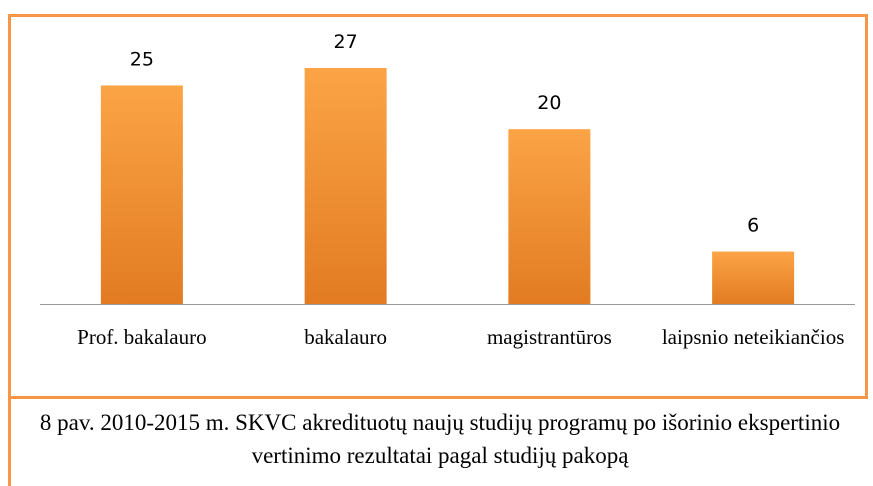 This screenshot has width=873, height=486. What do you see at coordinates (753, 337) in the screenshot?
I see `x-tick-label: laipsnio neteikiančios` at bounding box center [753, 337].